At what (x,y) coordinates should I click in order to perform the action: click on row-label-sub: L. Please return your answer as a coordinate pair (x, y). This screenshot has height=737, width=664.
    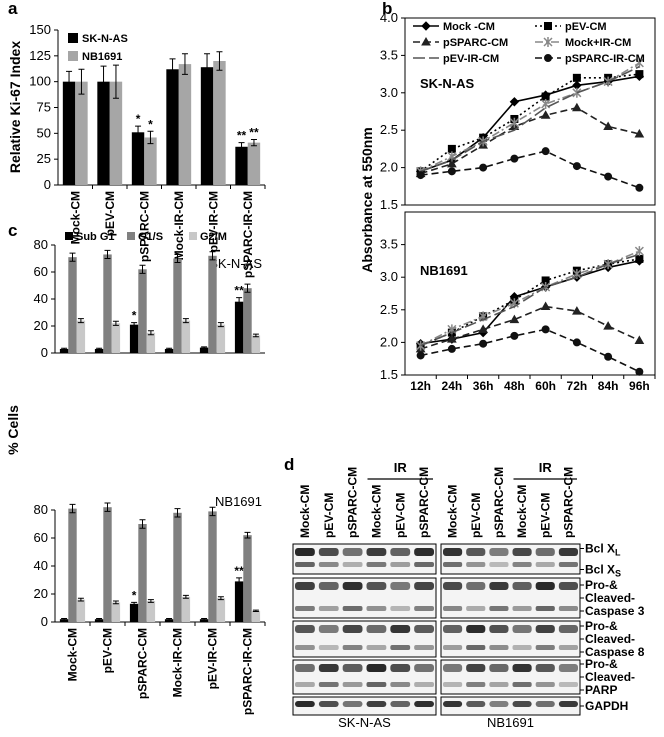
    Looking at the image, I should click on (618, 553).